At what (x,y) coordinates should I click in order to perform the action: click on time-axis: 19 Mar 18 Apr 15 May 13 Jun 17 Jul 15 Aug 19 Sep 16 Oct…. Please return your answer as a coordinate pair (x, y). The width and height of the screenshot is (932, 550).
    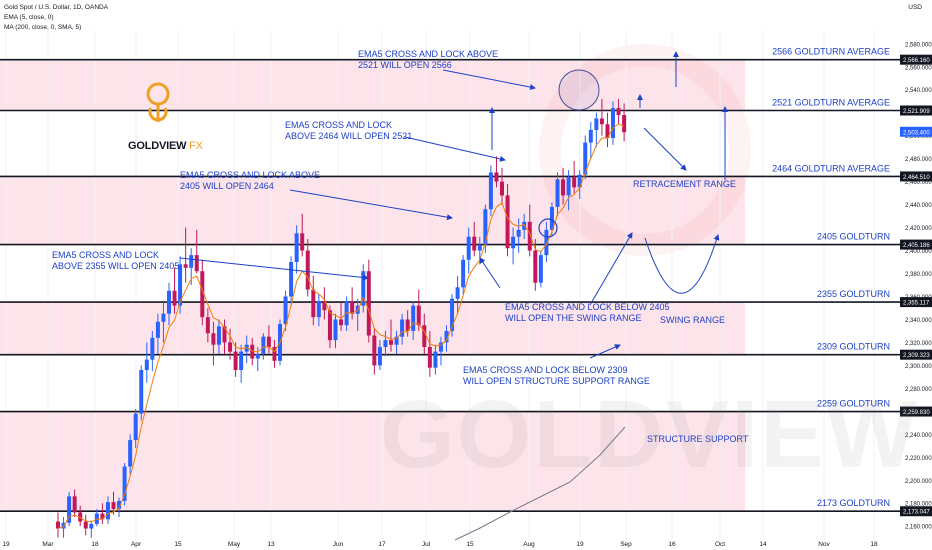
    Looking at the image, I should click on (440, 544).